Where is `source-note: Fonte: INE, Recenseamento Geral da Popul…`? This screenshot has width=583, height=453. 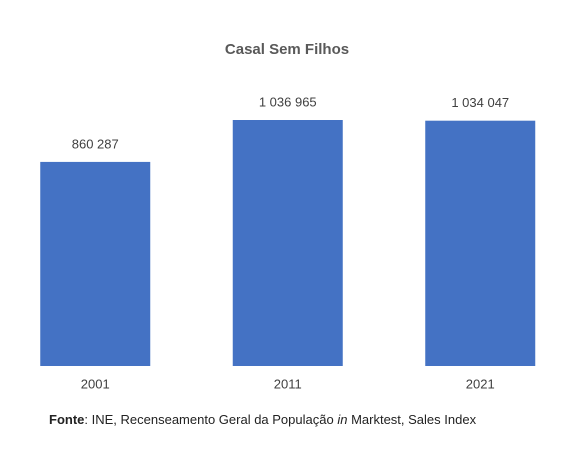 source-note: Fonte: INE, Recenseamento Geral da Popul… is located at coordinates (262, 419).